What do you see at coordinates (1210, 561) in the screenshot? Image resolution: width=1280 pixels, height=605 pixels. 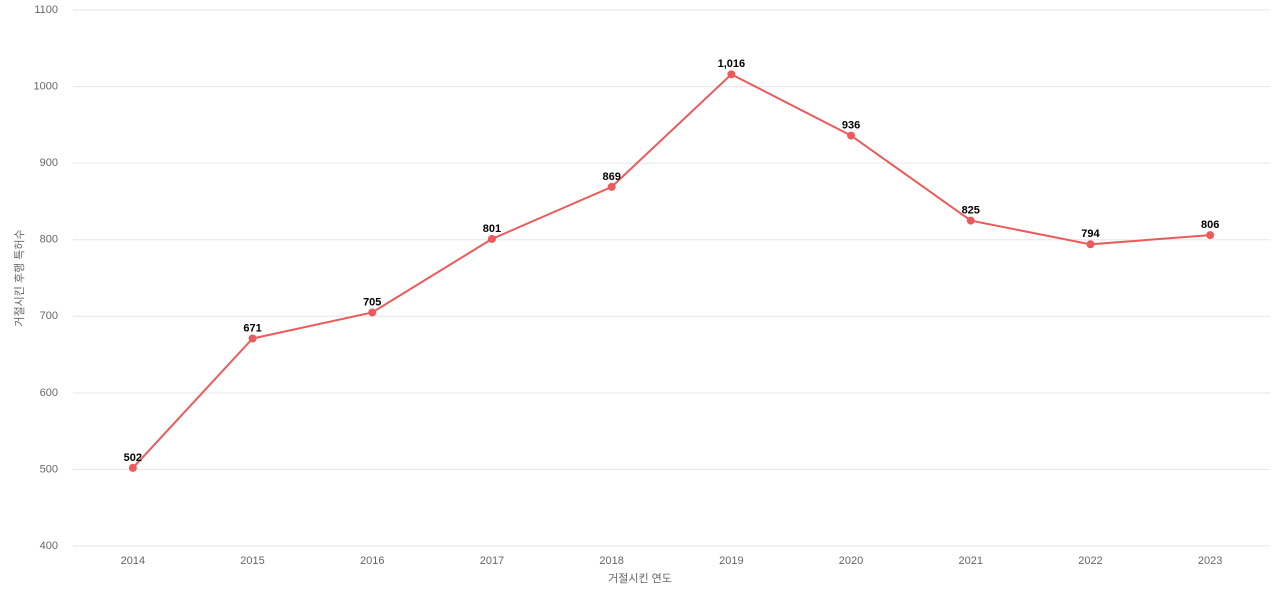 I see `x-tick-label: 2023` at bounding box center [1210, 561].